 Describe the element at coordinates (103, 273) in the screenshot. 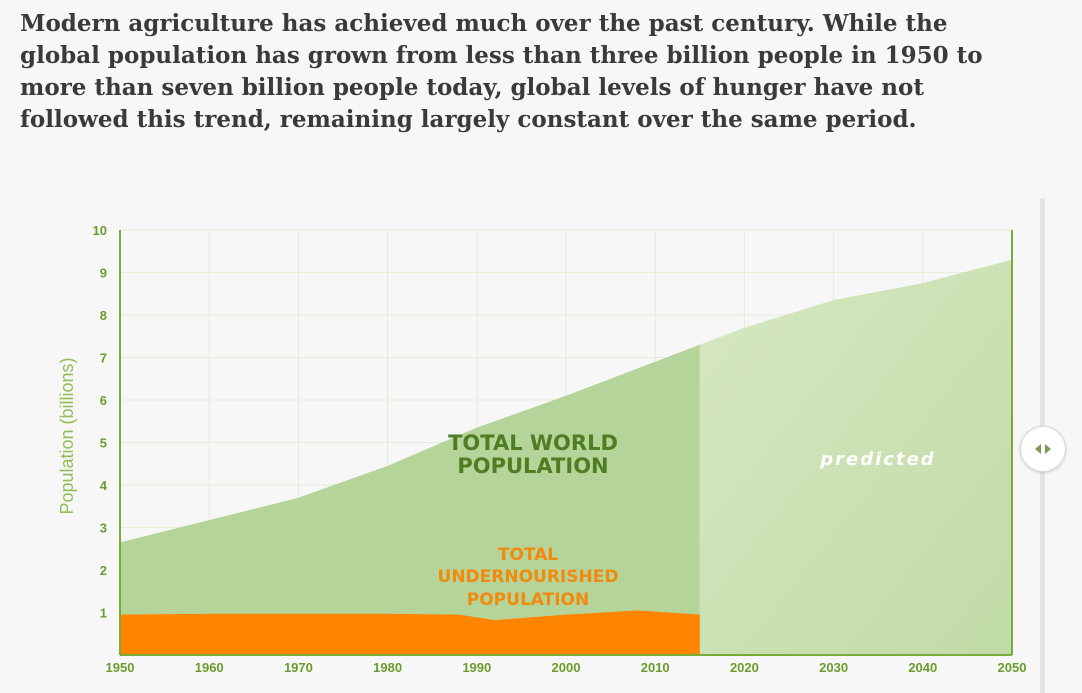

I see `y-tick-9: 9` at that location.